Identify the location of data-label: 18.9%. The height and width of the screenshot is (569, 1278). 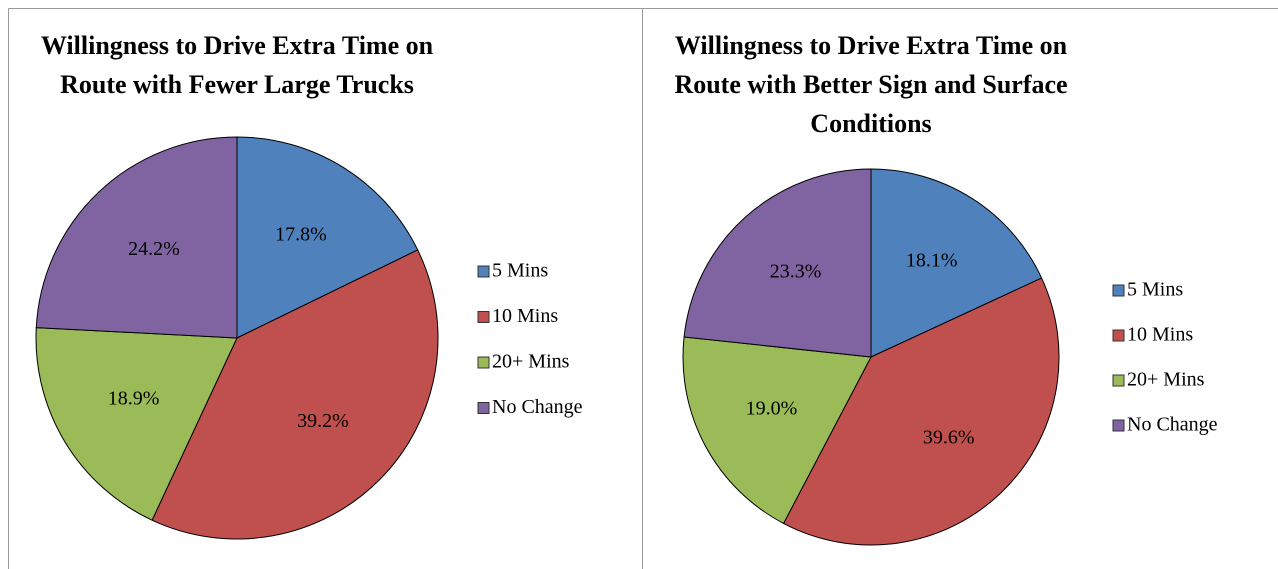
(134, 399).